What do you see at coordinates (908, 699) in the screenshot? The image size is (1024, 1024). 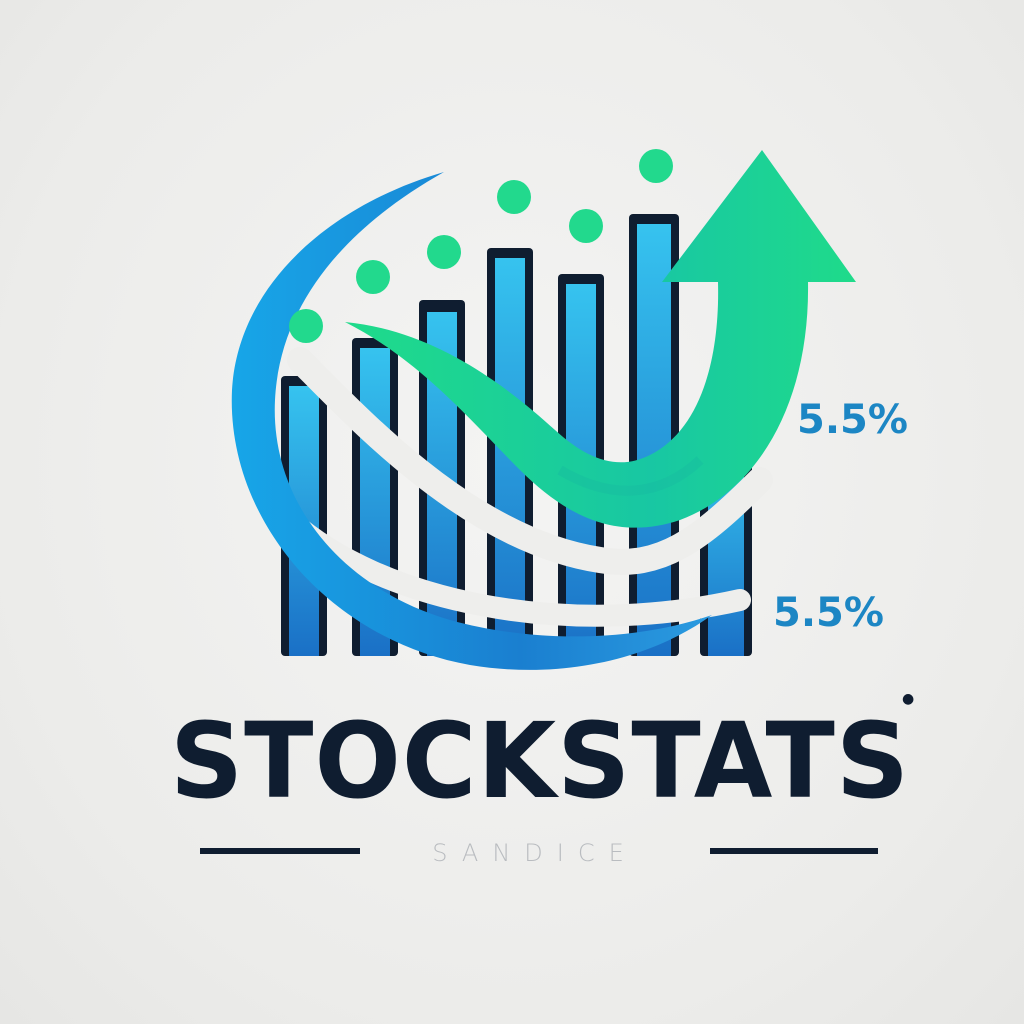 I see `registered-mark-icon: ●` at bounding box center [908, 699].